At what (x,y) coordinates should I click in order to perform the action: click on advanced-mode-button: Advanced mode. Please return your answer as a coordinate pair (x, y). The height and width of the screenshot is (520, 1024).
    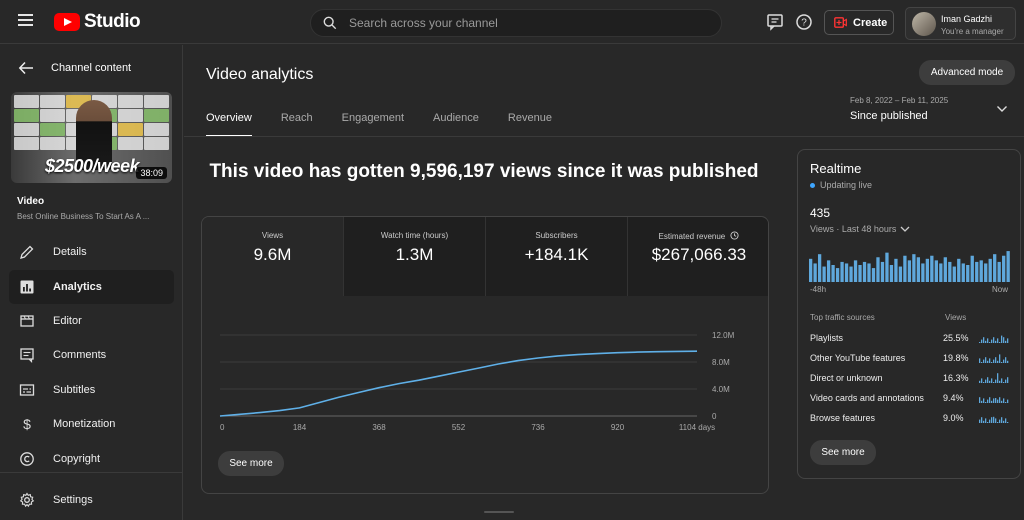
    Looking at the image, I should click on (967, 72).